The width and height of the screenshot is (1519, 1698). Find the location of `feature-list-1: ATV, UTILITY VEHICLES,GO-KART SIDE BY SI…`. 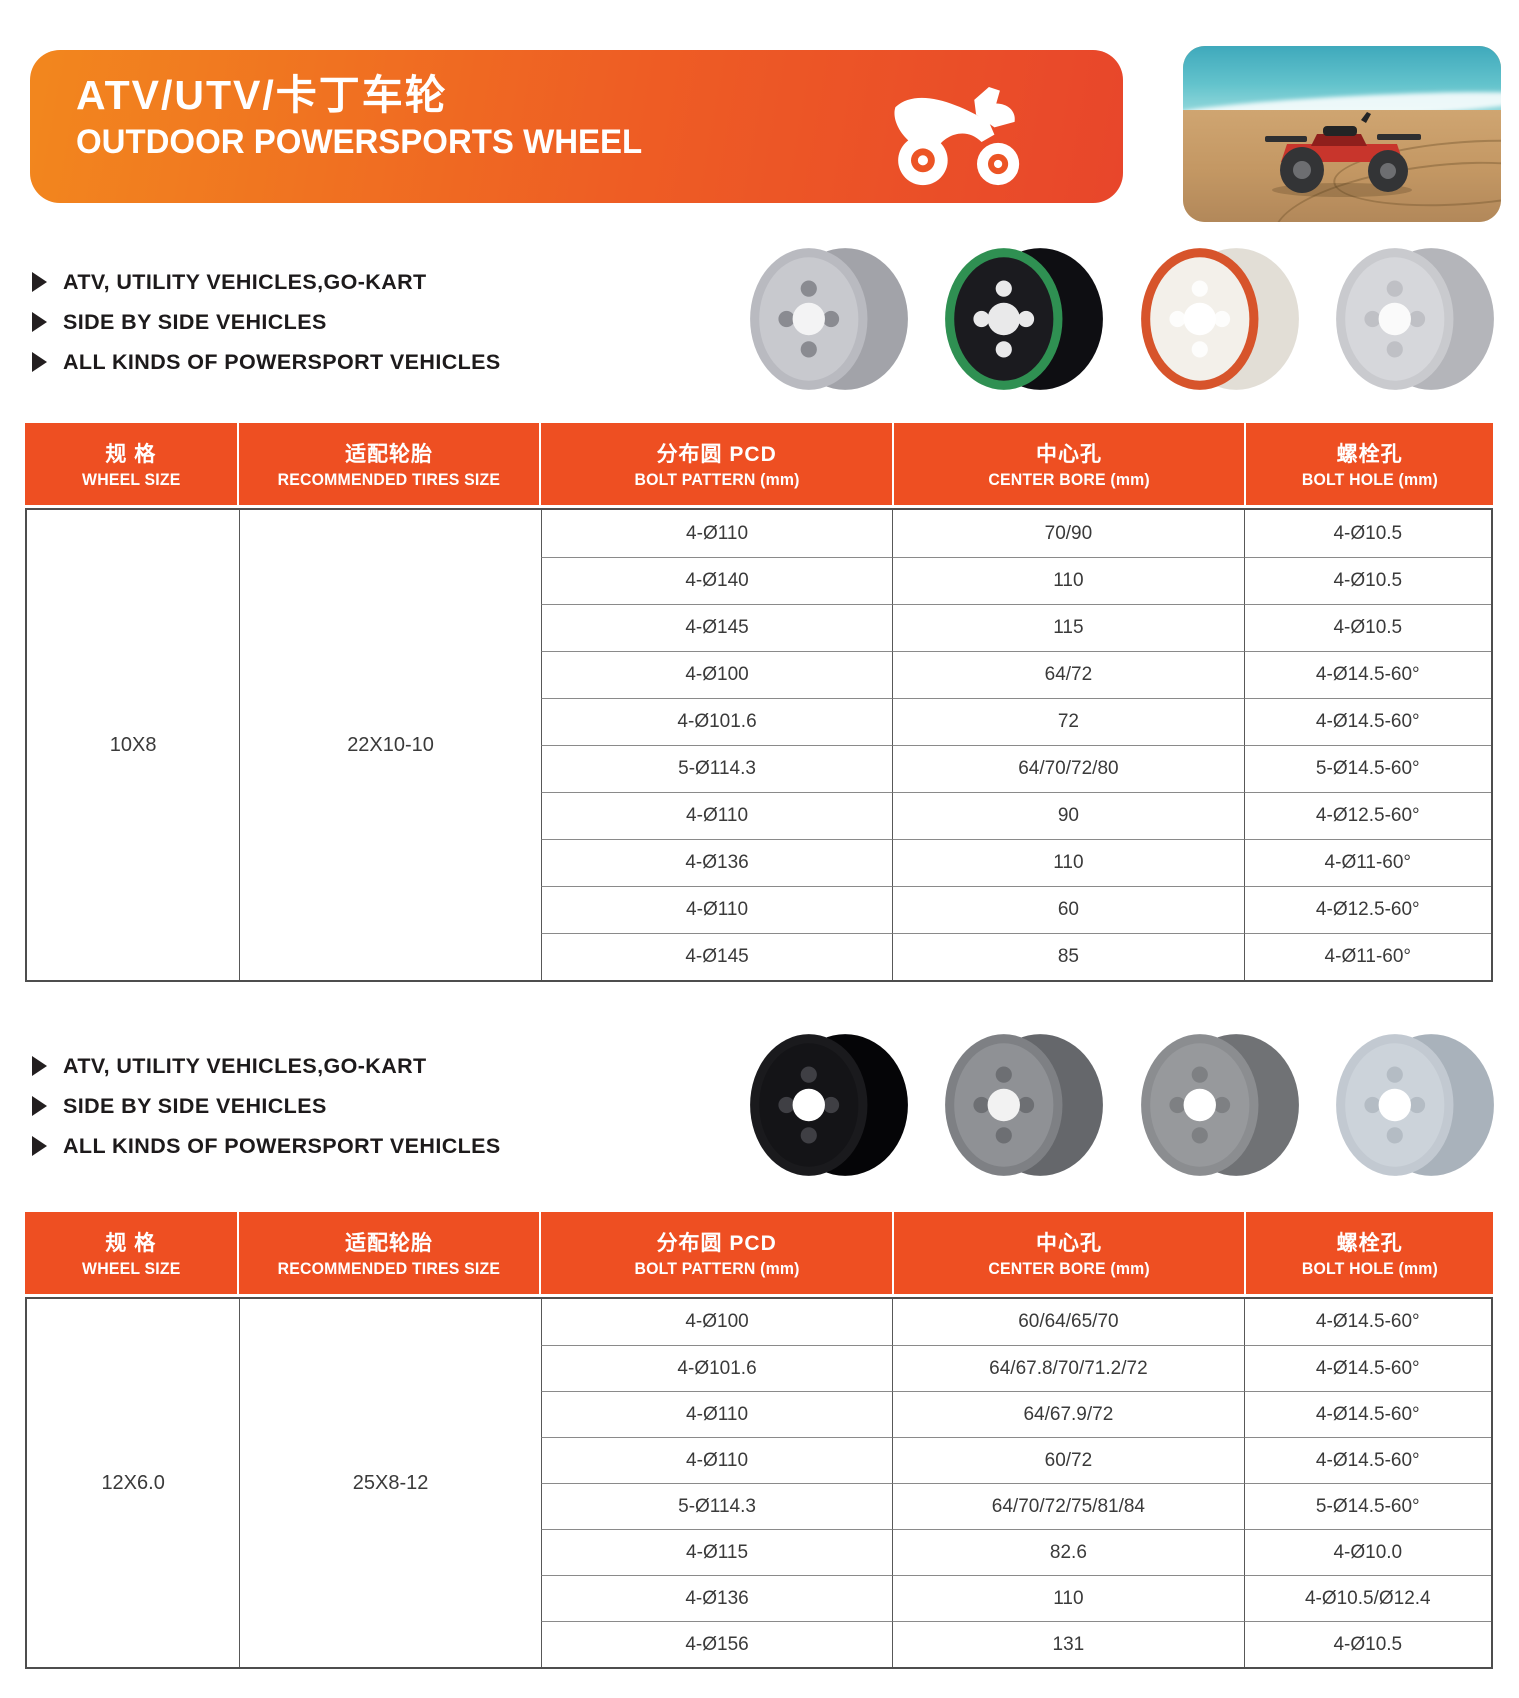

feature-list-1: ATV, UTILITY VEHICLES,GO-KART SIDE BY SI… is located at coordinates (352, 322).